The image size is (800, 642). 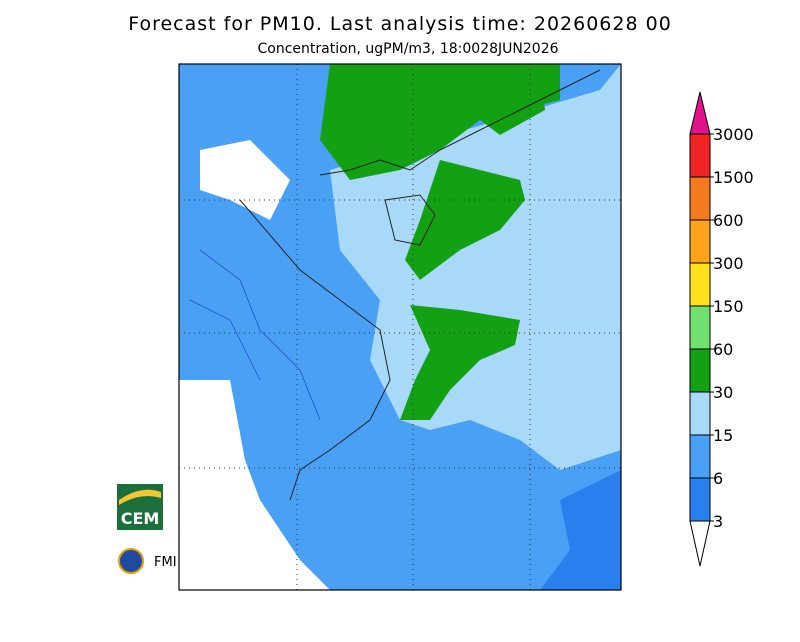 I want to click on cem-logo-swoosh, so click(x=140, y=497).